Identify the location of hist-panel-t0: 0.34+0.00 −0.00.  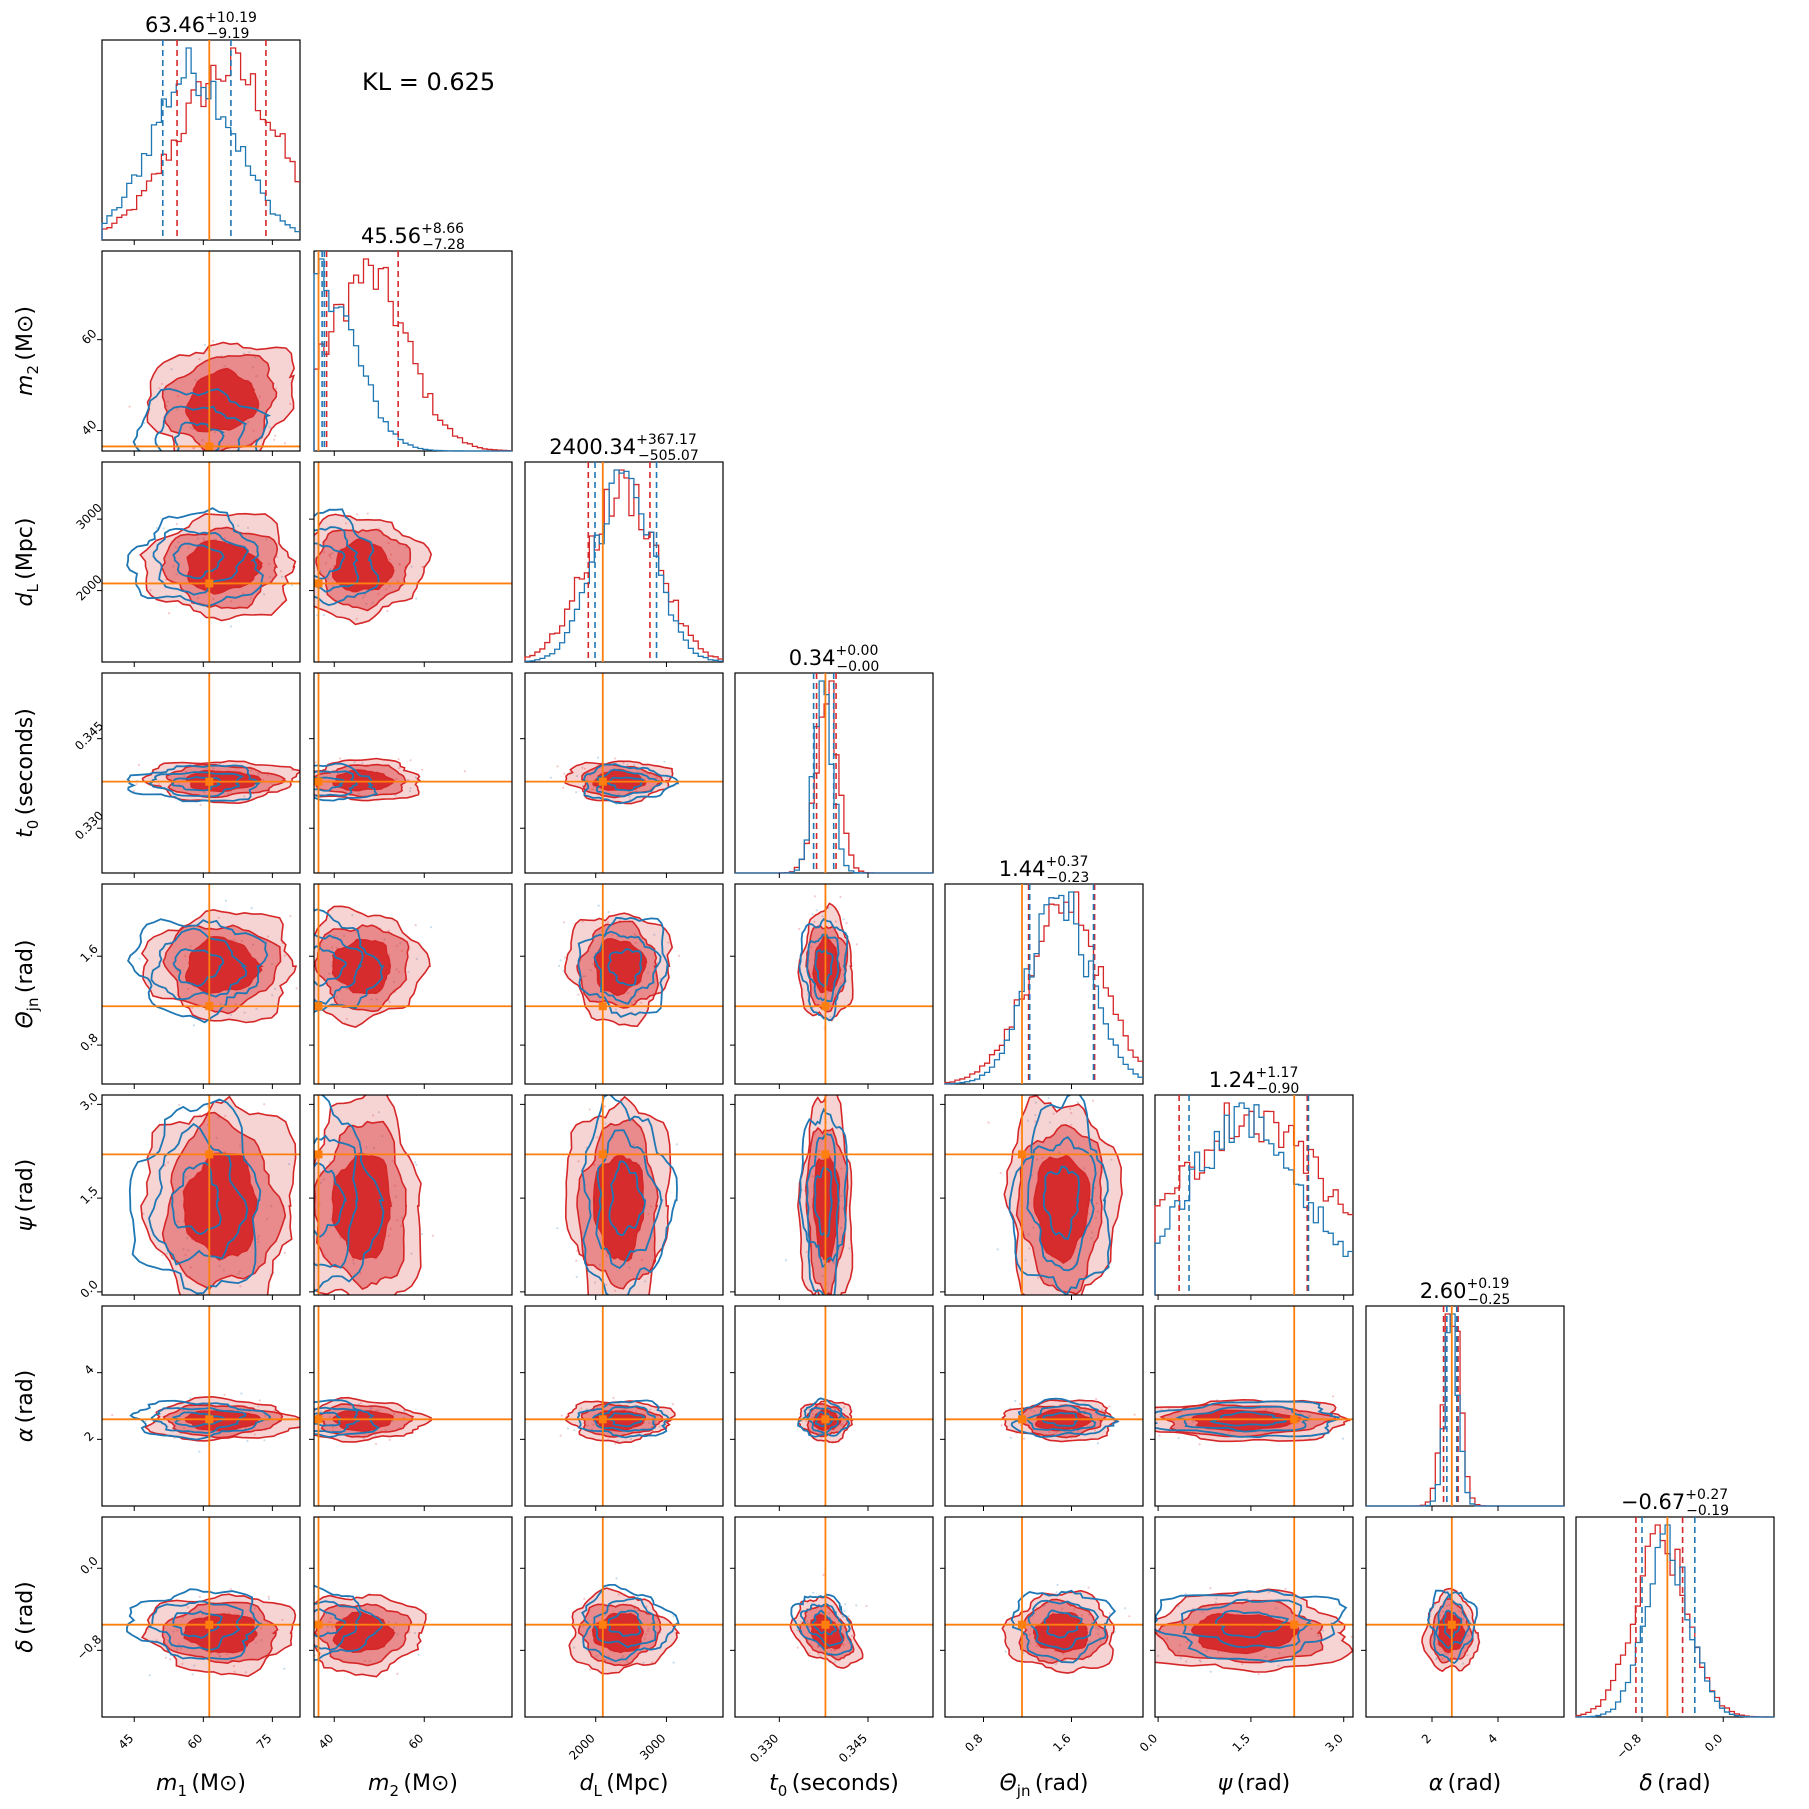
(834, 758).